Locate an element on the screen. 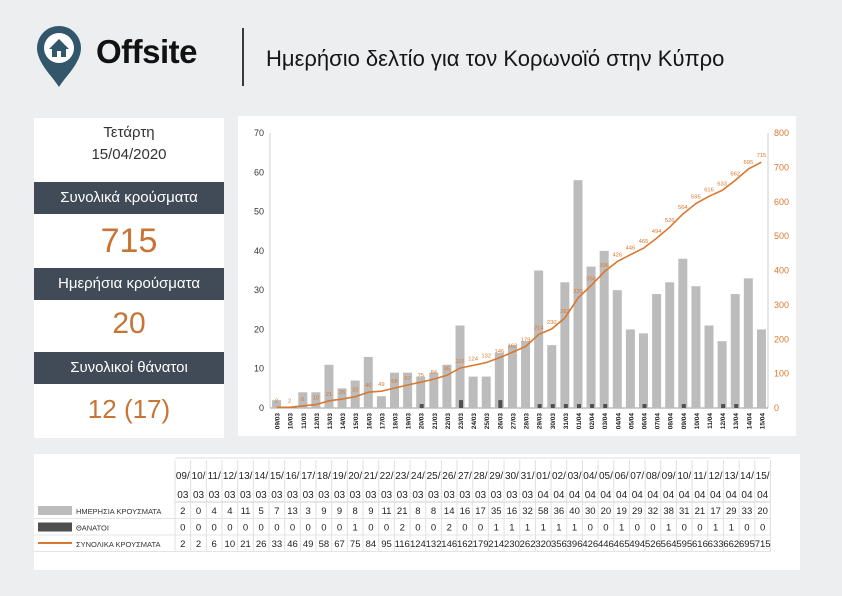 The height and width of the screenshot is (596, 842). table-cell: 20 is located at coordinates (762, 511).